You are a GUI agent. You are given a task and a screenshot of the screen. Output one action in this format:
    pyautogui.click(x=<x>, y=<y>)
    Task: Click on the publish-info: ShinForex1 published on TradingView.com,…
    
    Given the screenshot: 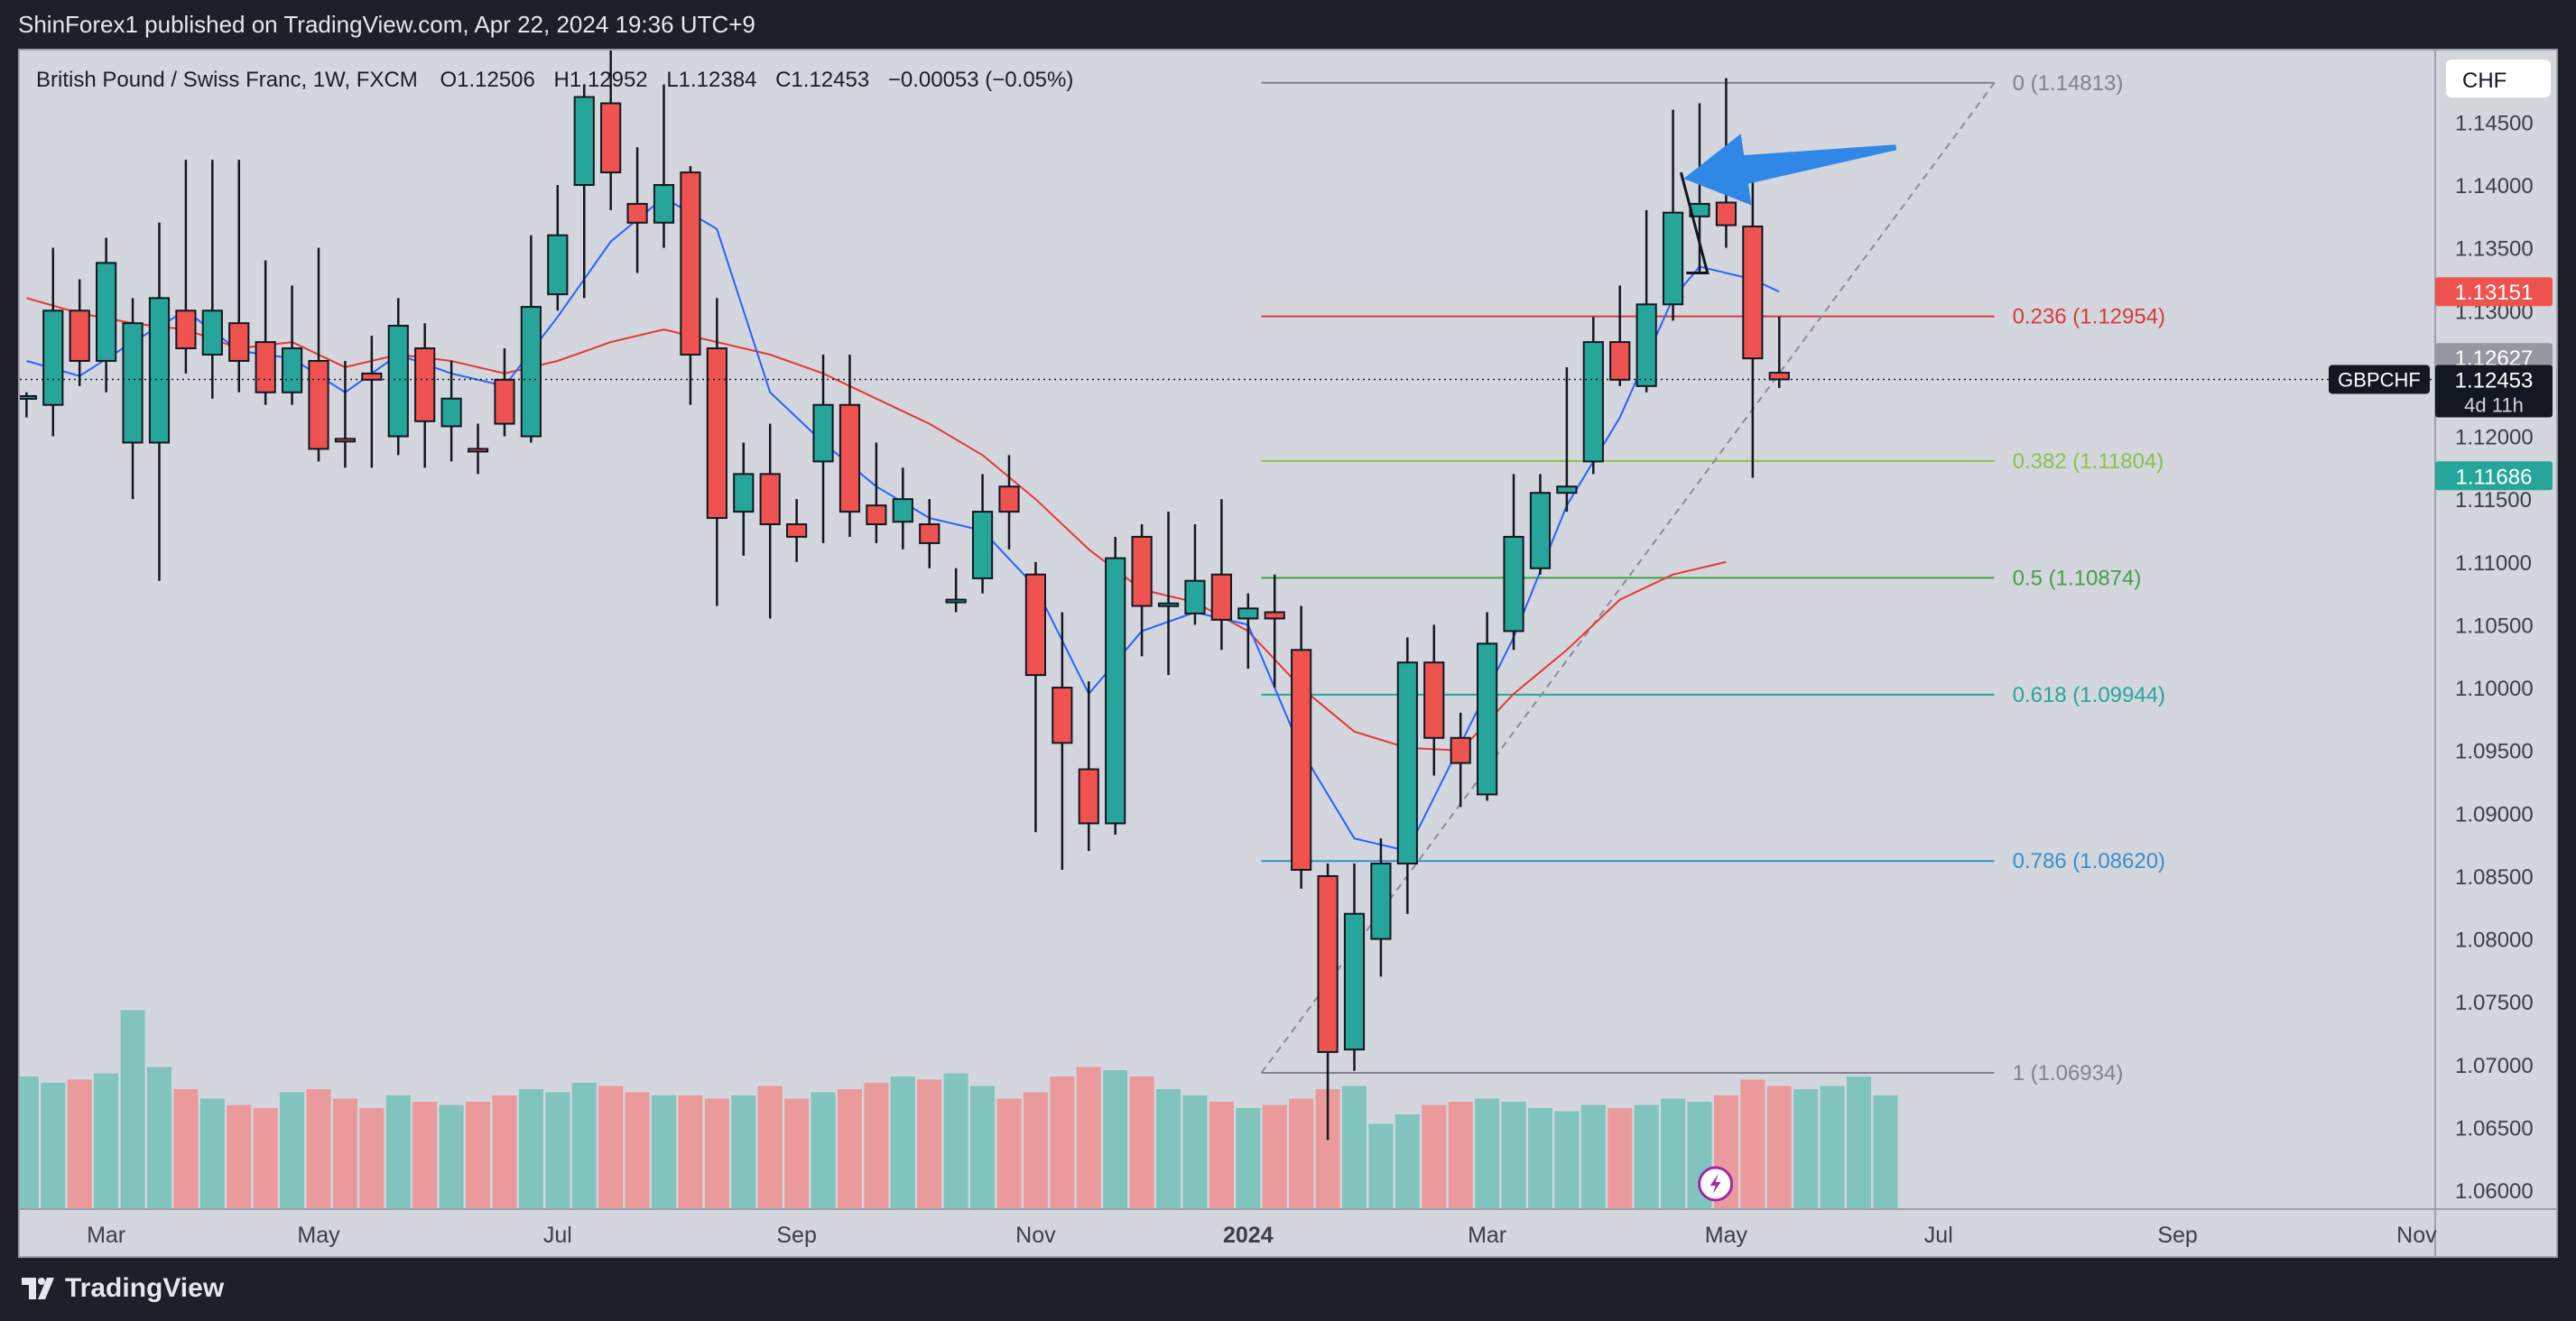 What is the action you would take?
    pyautogui.click(x=386, y=24)
    